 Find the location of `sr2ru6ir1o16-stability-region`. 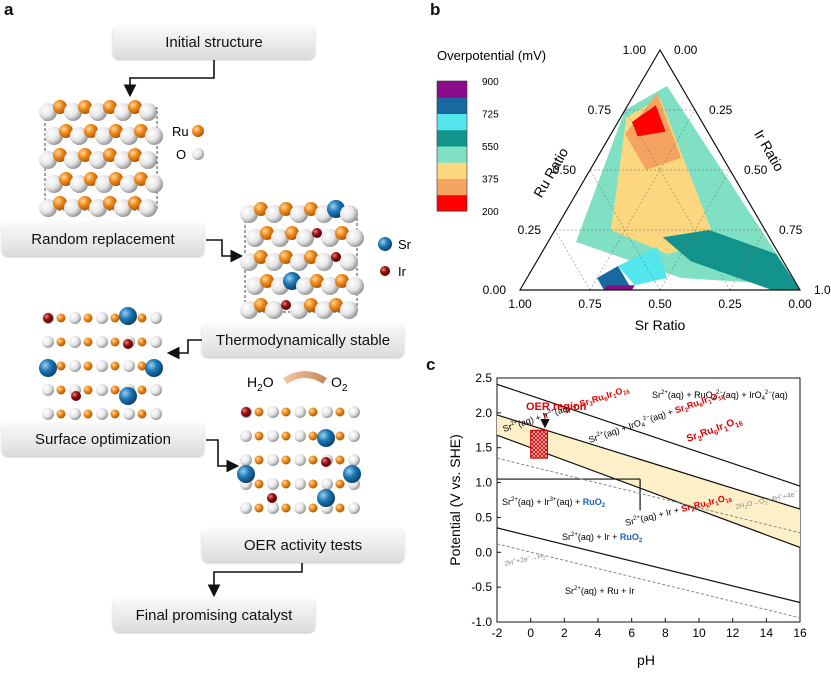

sr2ru6ir1o16-stability-region is located at coordinates (648, 481).